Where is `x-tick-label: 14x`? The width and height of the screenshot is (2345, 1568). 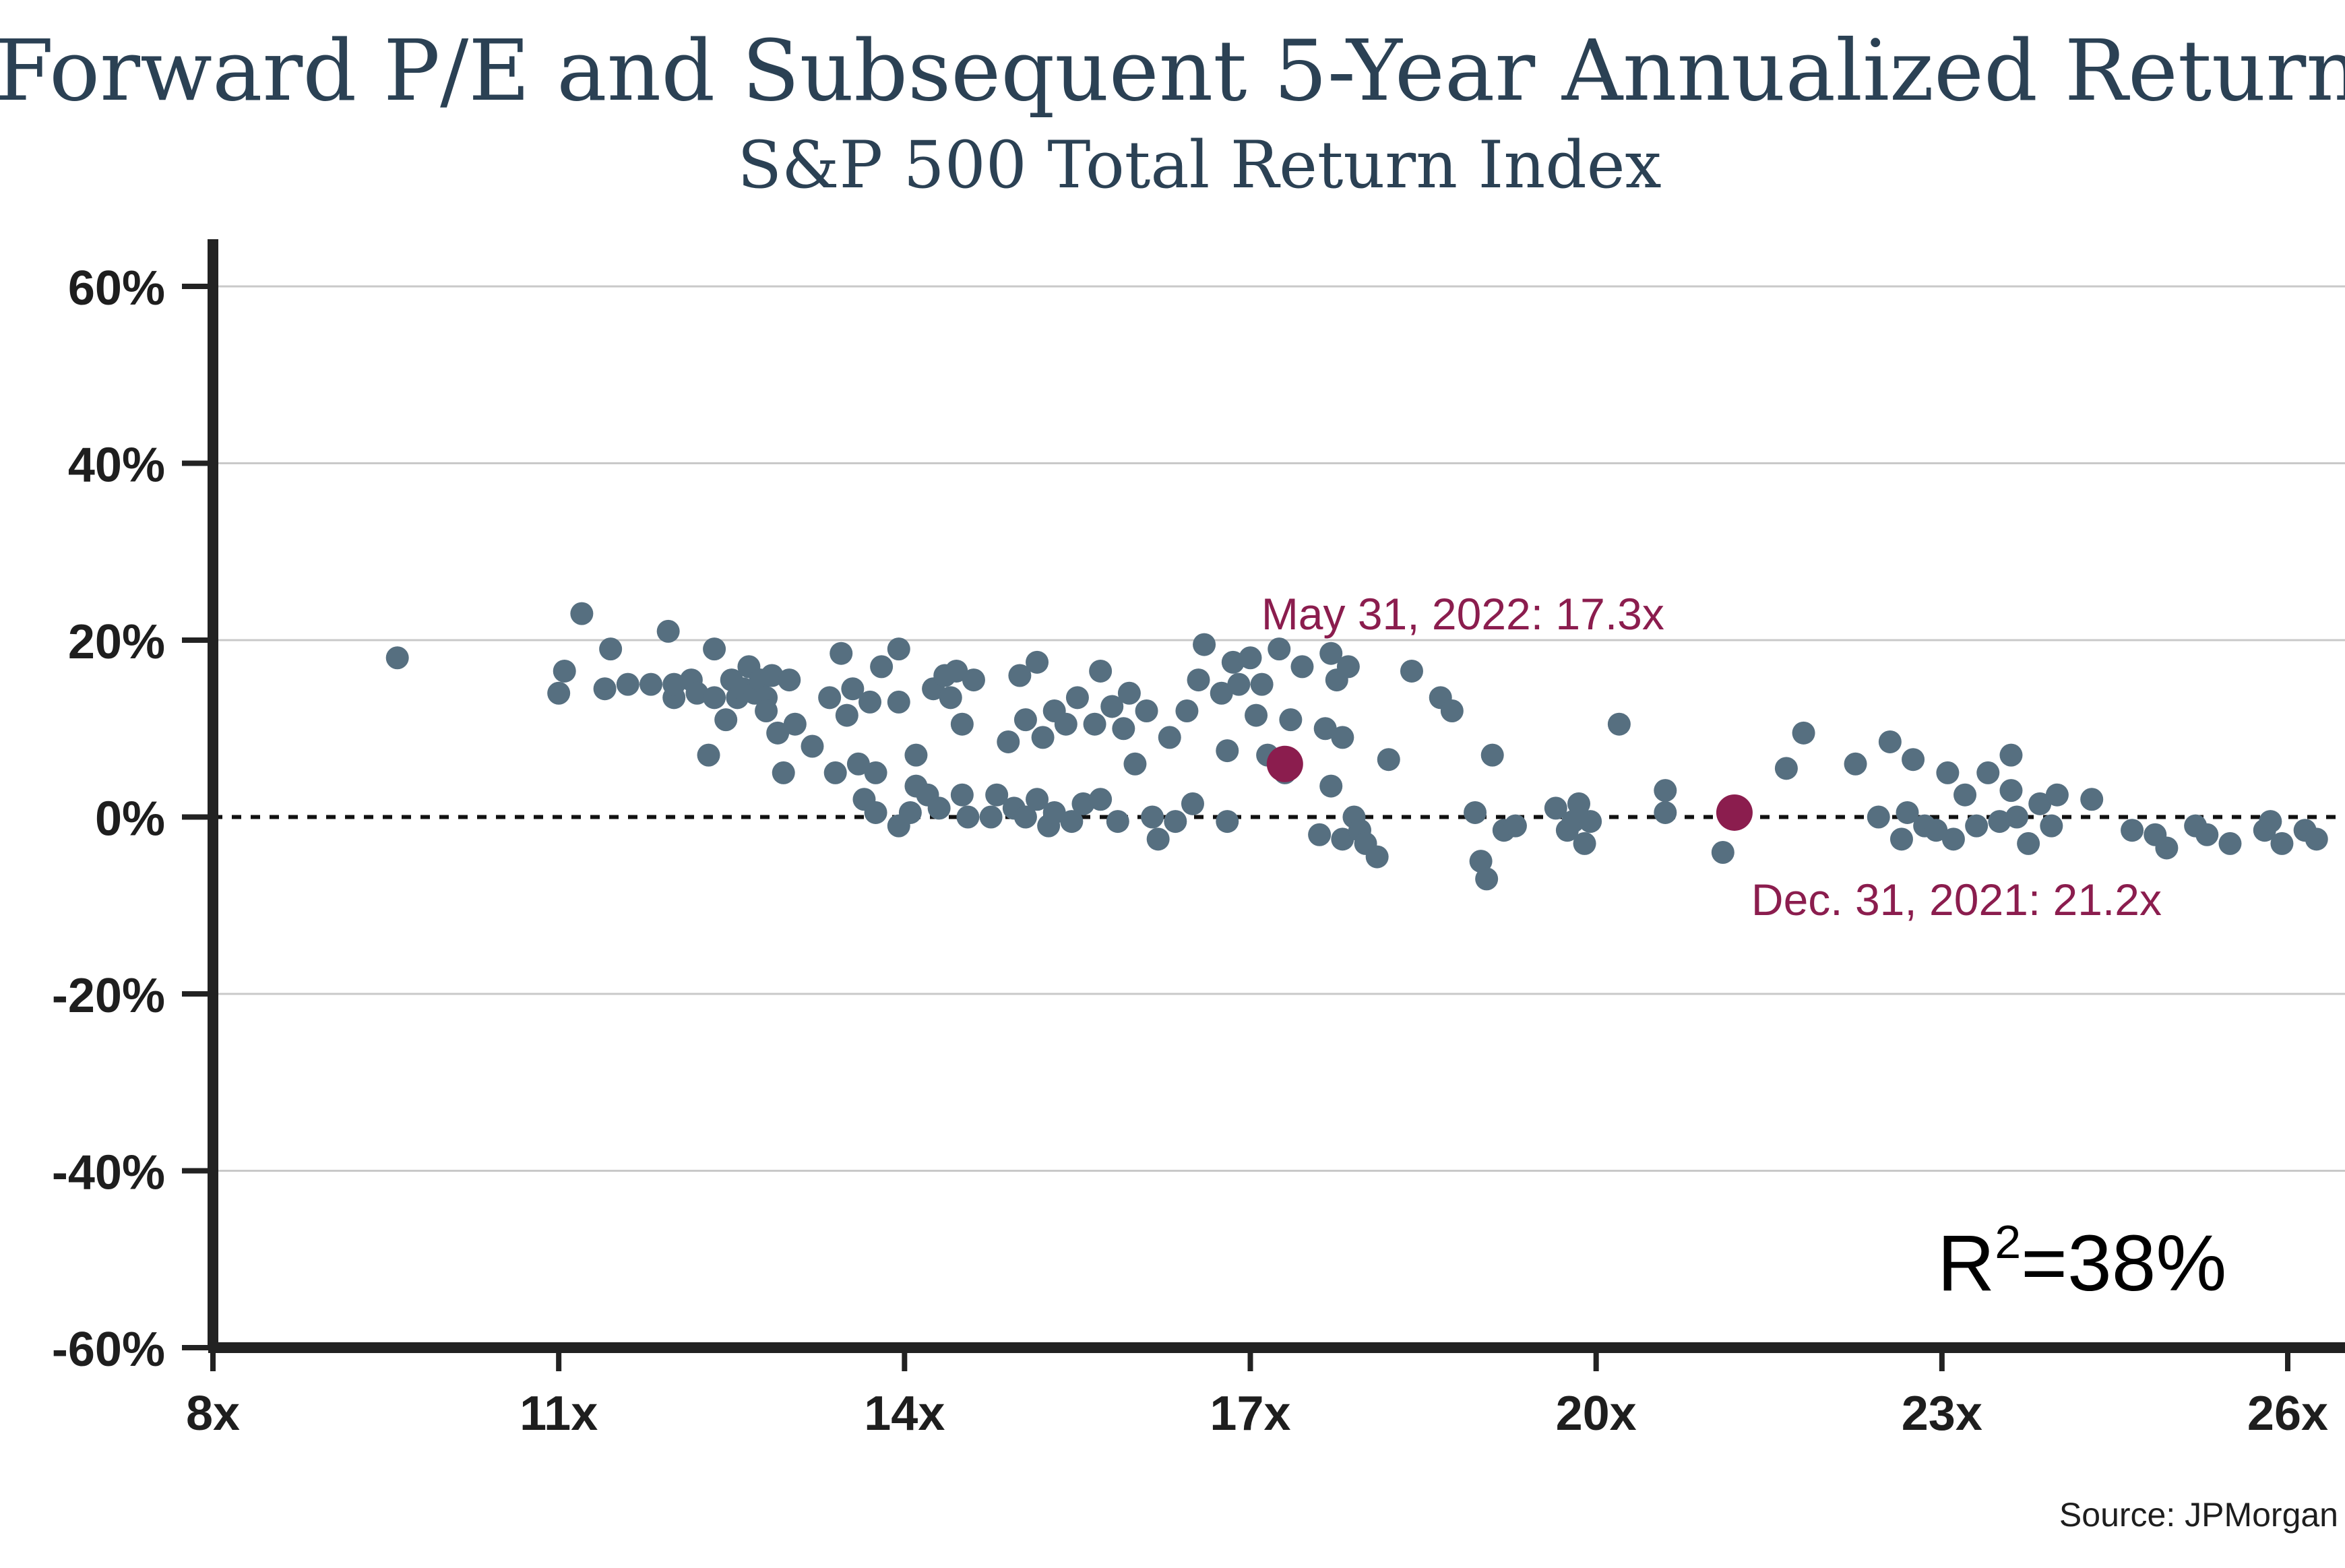
x-tick-label: 14x is located at coordinates (905, 1414).